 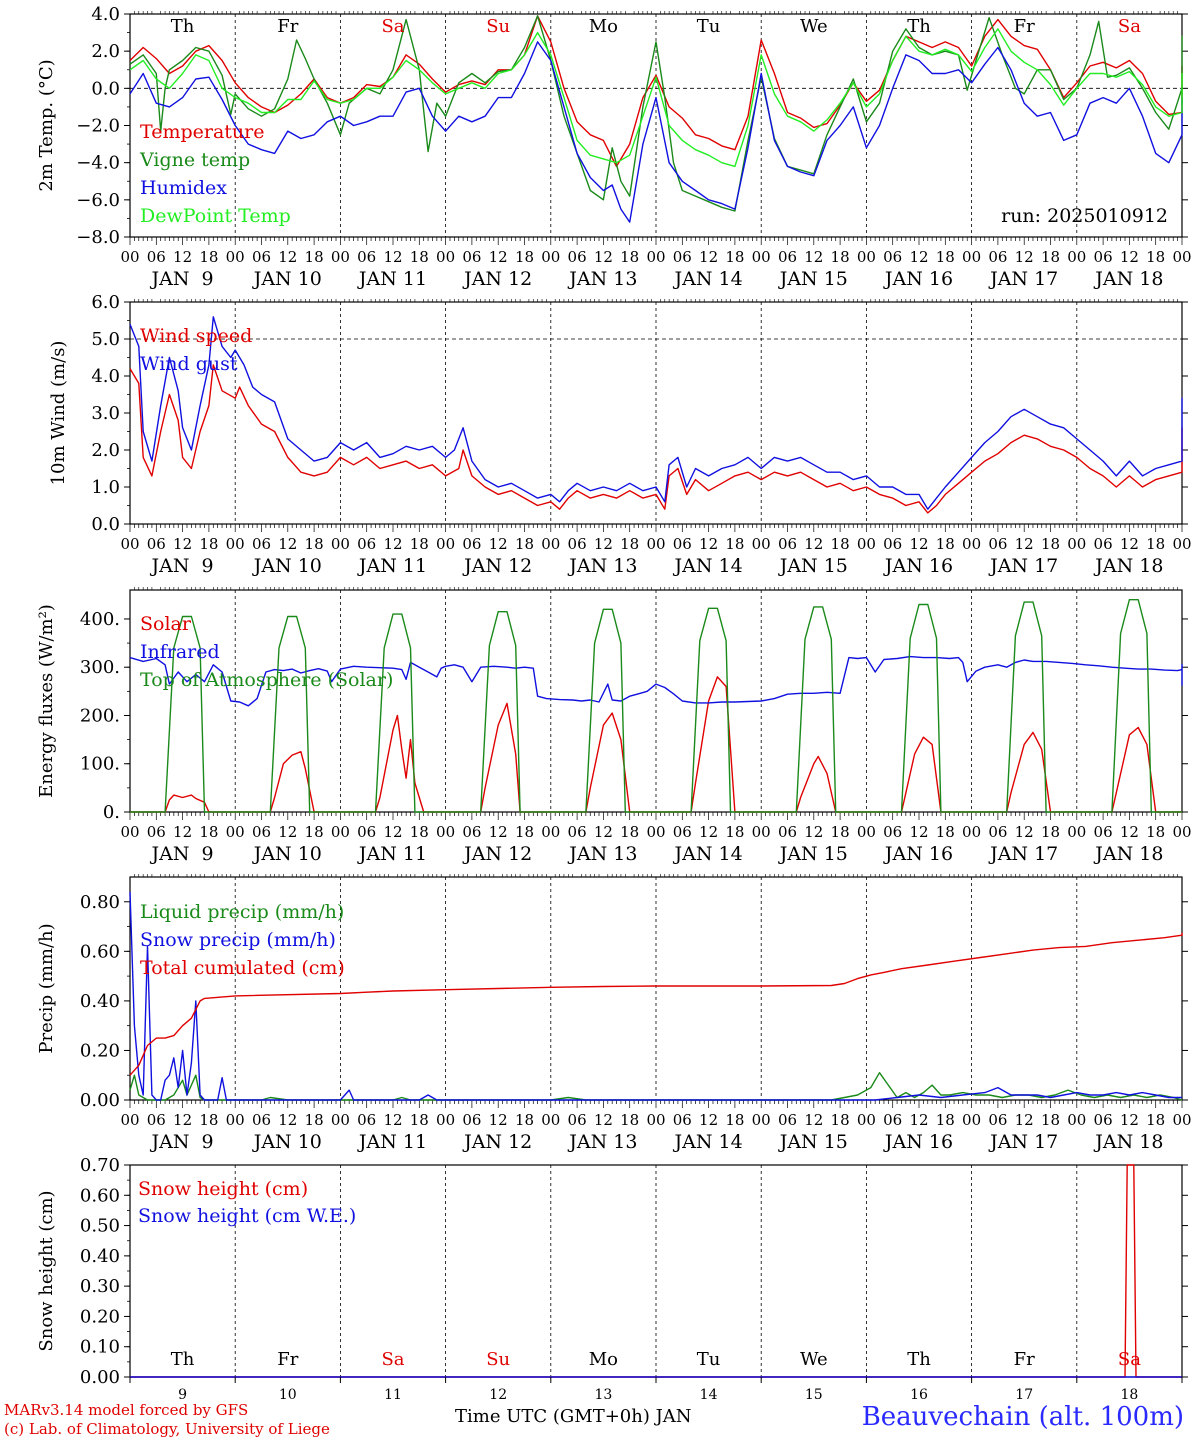 What do you see at coordinates (603, 1359) in the screenshot?
I see `day-name: Mo` at bounding box center [603, 1359].